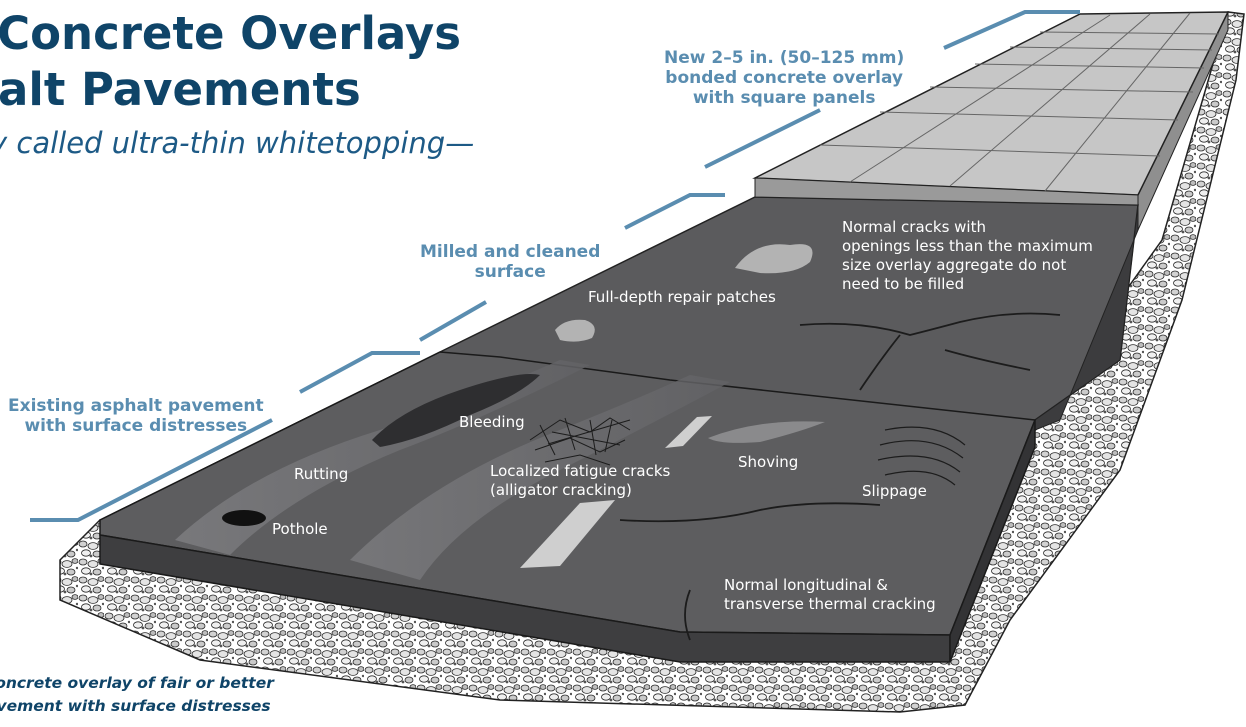  I want to click on pothole-shape, so click(244, 518).